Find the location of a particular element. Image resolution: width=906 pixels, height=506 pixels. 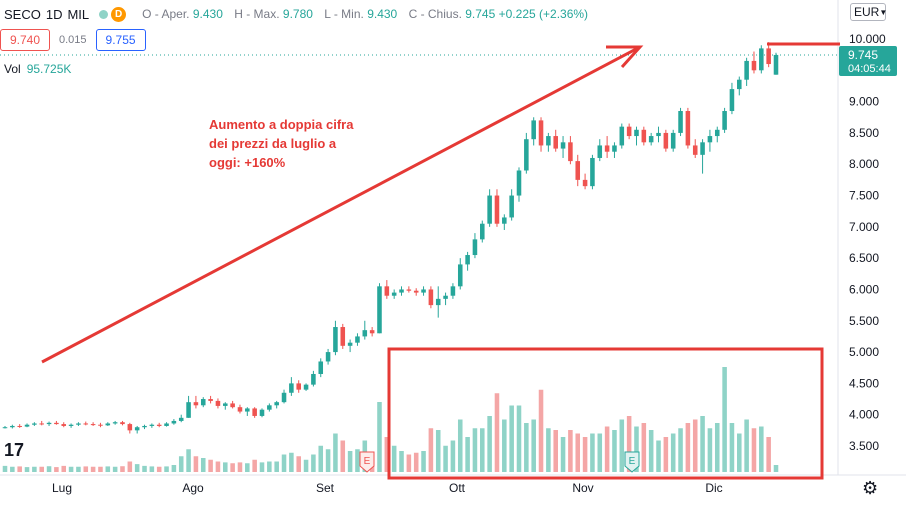

buy-button: 9.755 is located at coordinates (120, 40).